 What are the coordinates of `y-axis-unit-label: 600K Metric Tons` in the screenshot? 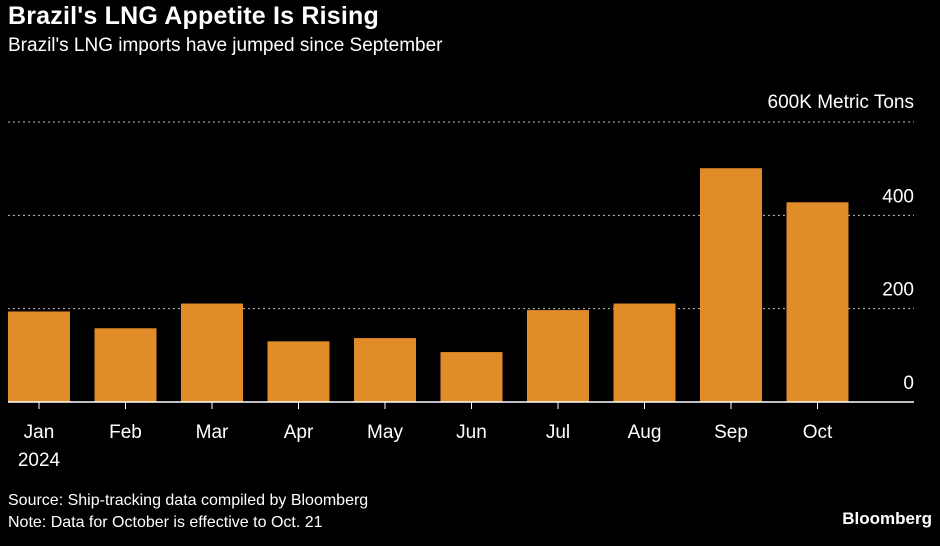 It's located at (841, 102).